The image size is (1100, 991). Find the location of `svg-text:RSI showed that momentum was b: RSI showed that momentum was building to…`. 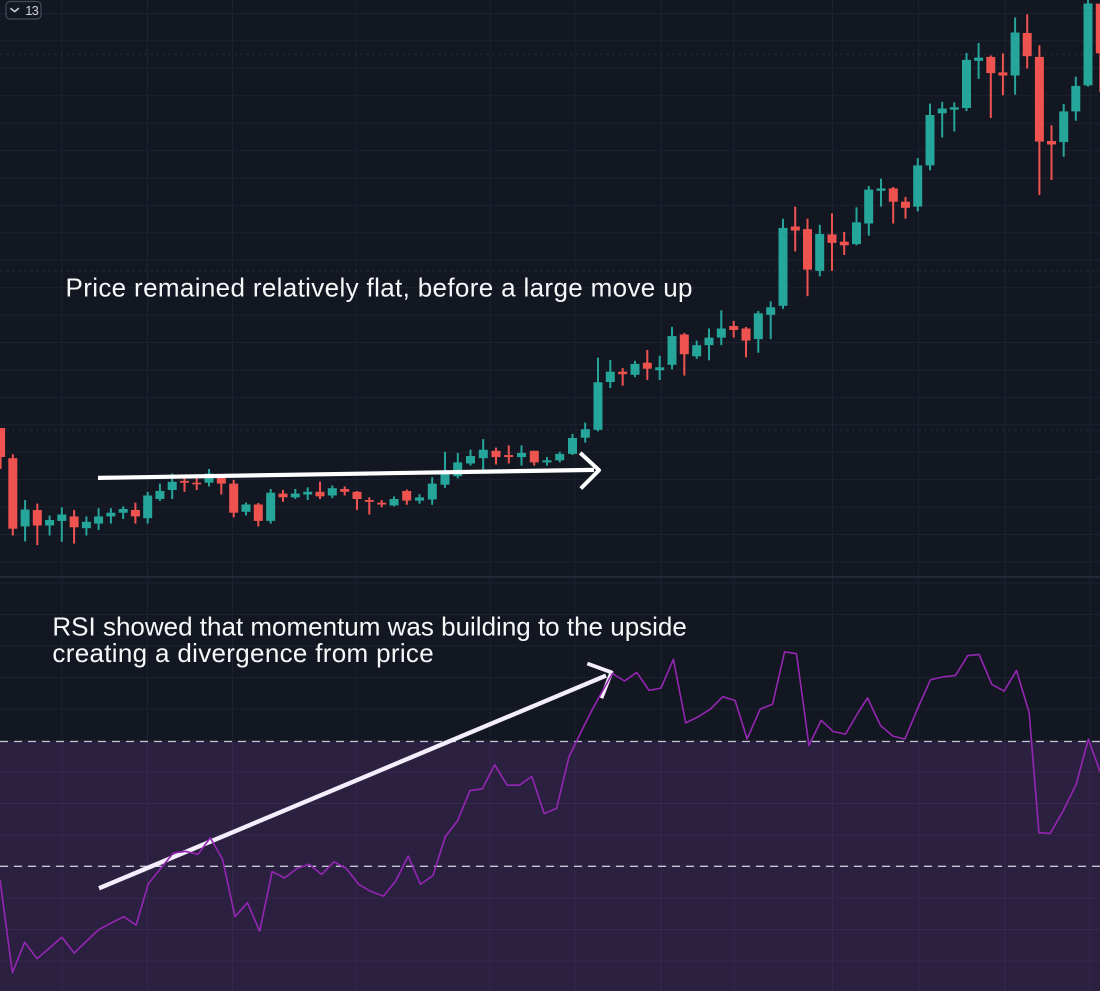

svg-text:RSI showed that momentum was b: RSI showed that momentum was building to… is located at coordinates (369, 626).